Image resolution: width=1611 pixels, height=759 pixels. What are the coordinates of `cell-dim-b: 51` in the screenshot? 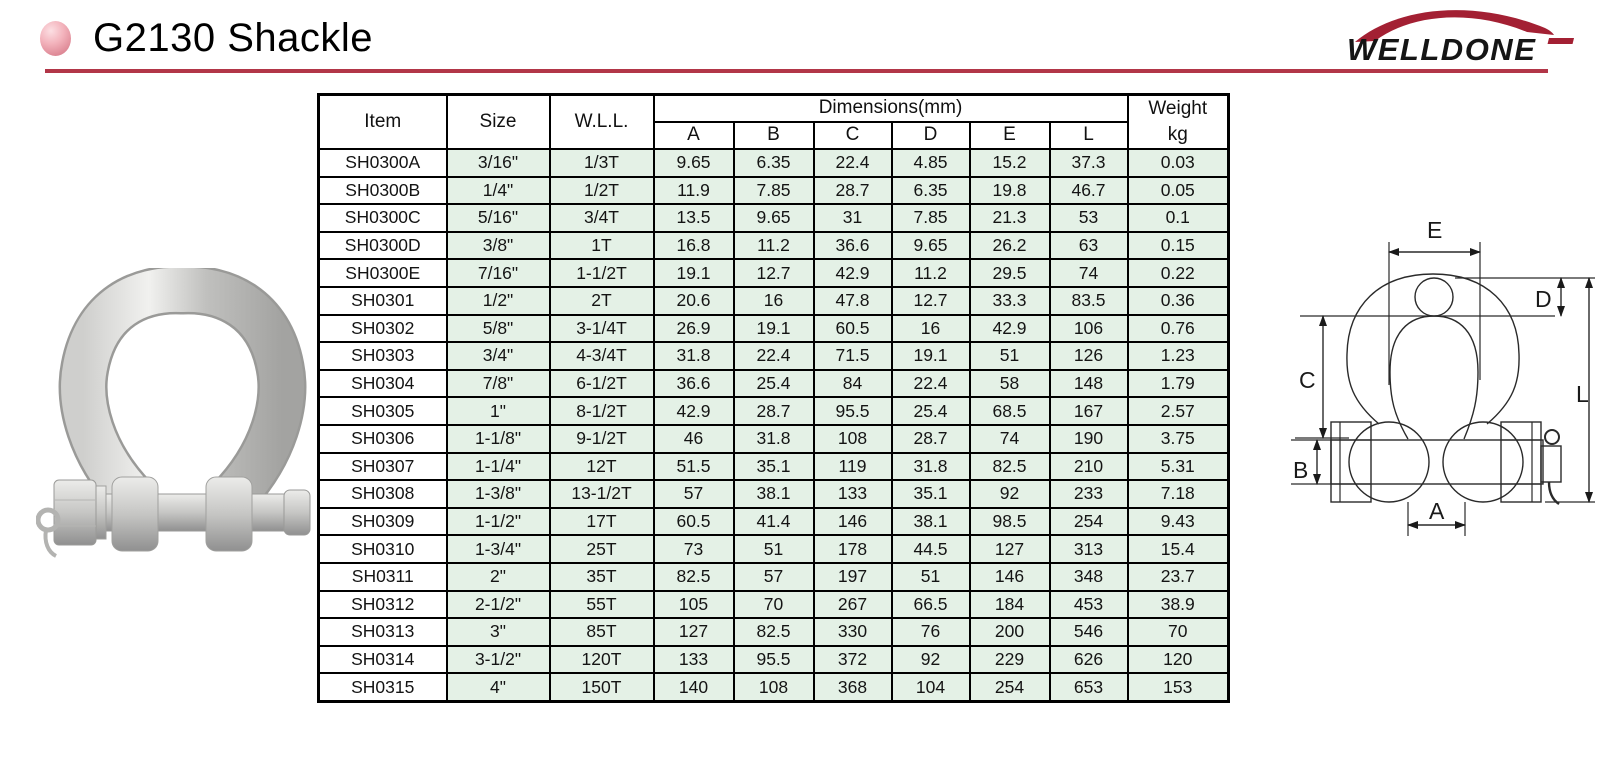 It's located at (773, 549).